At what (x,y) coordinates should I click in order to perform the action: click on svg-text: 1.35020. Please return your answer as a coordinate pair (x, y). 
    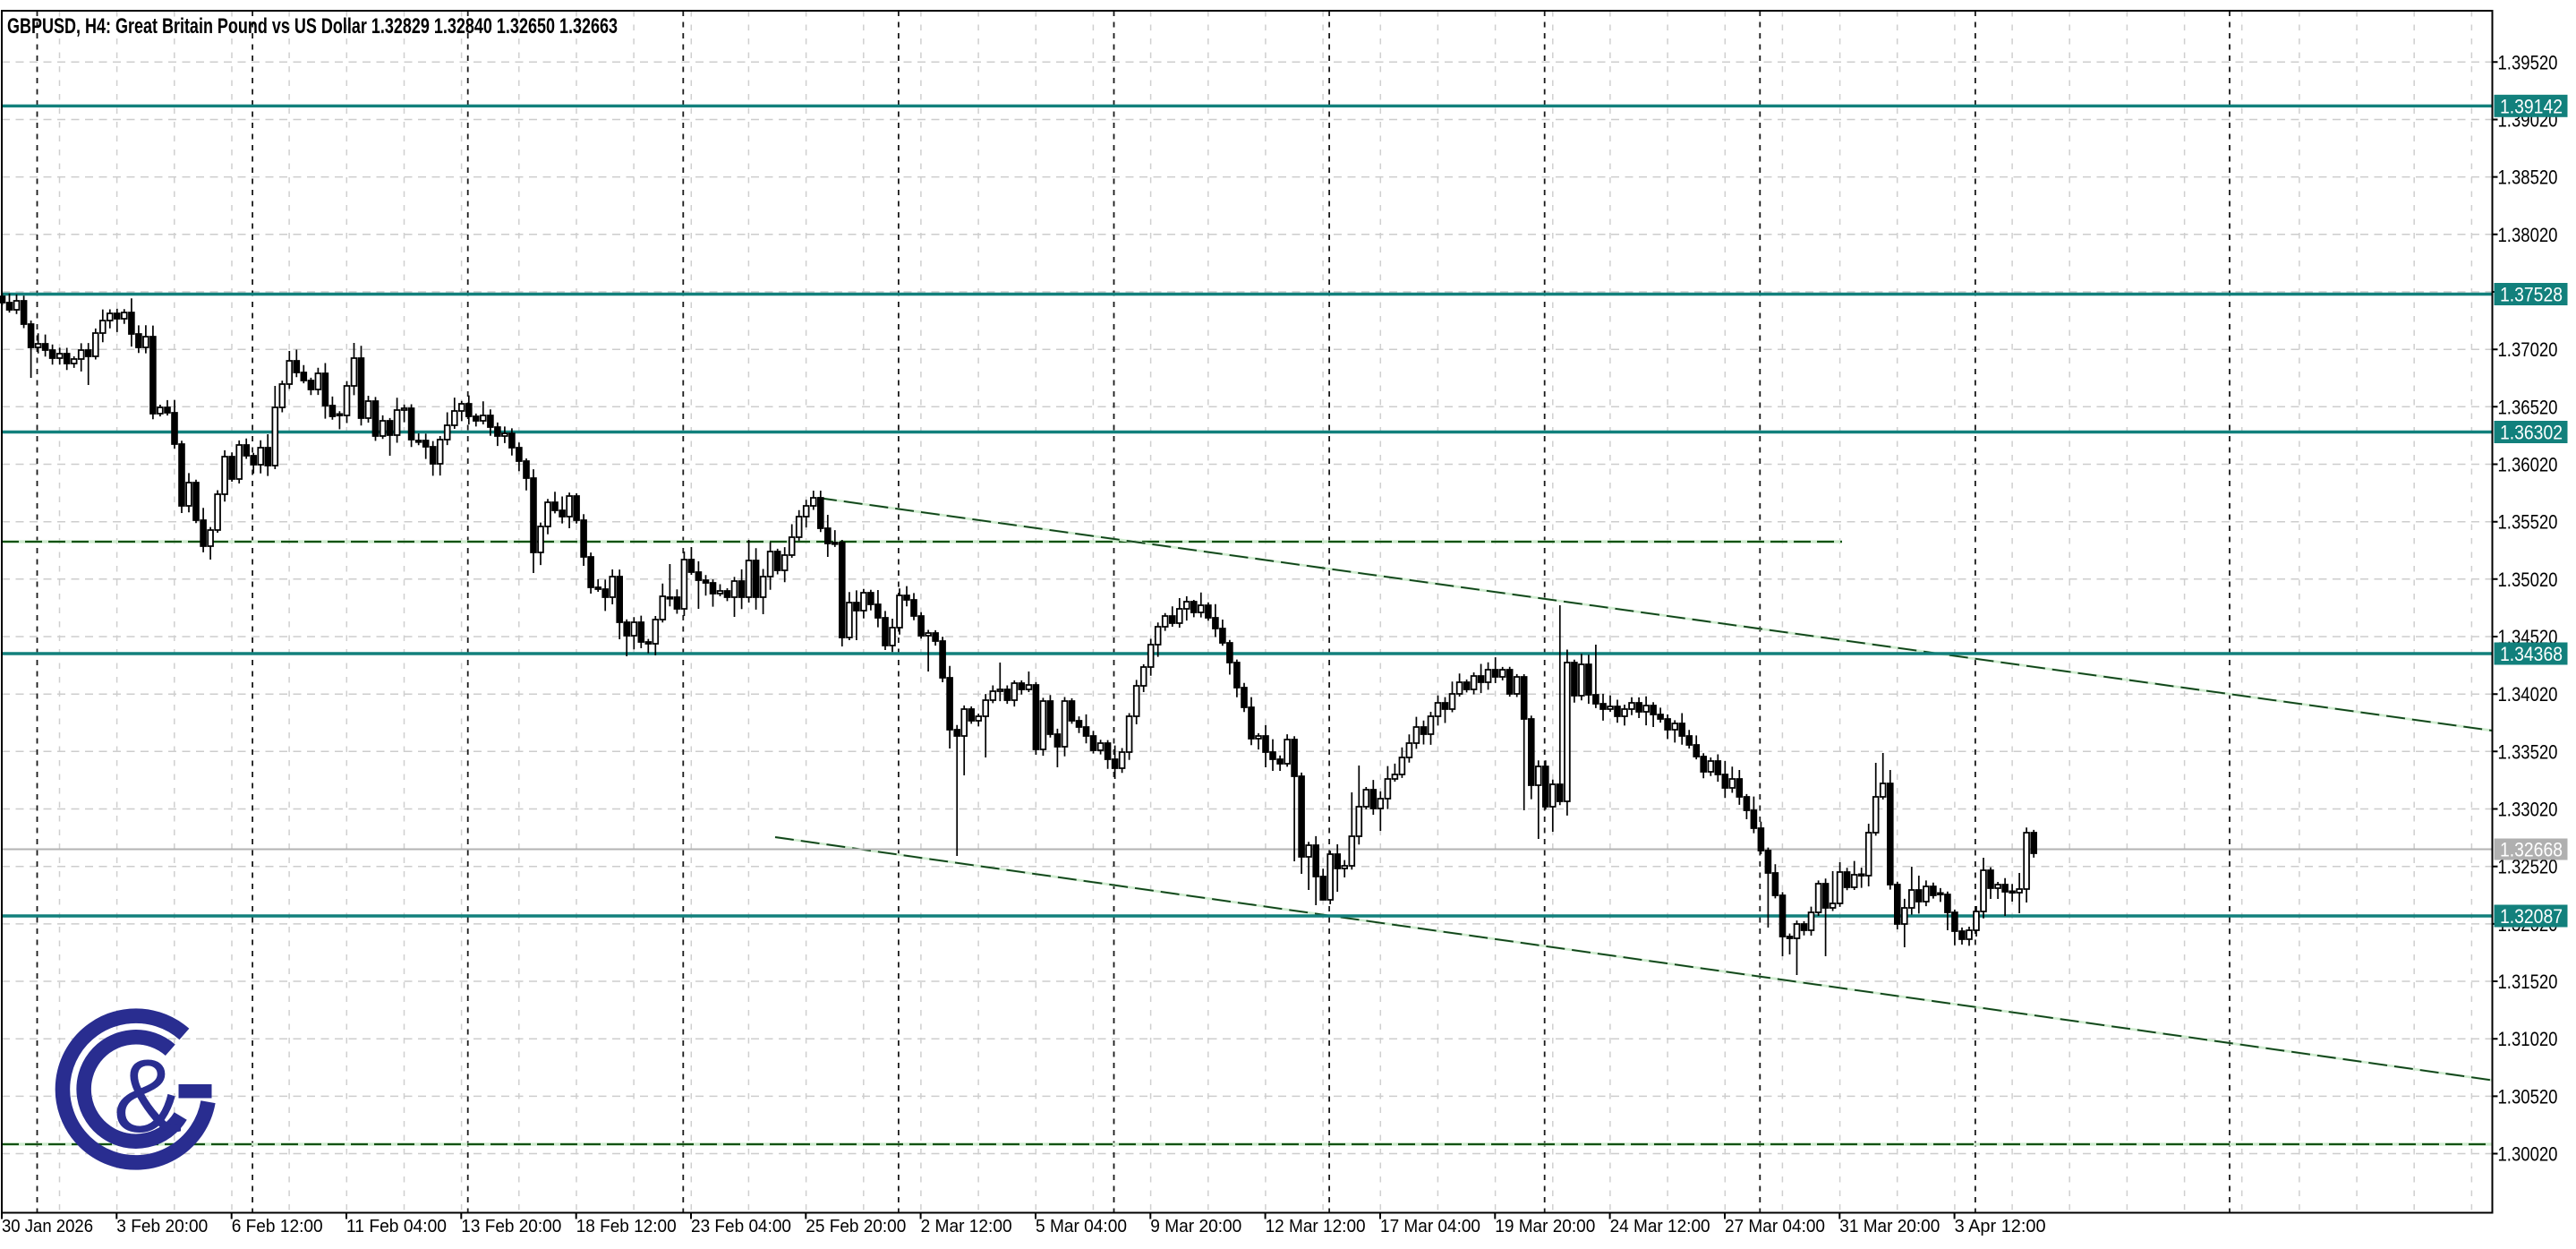
    Looking at the image, I should click on (2528, 580).